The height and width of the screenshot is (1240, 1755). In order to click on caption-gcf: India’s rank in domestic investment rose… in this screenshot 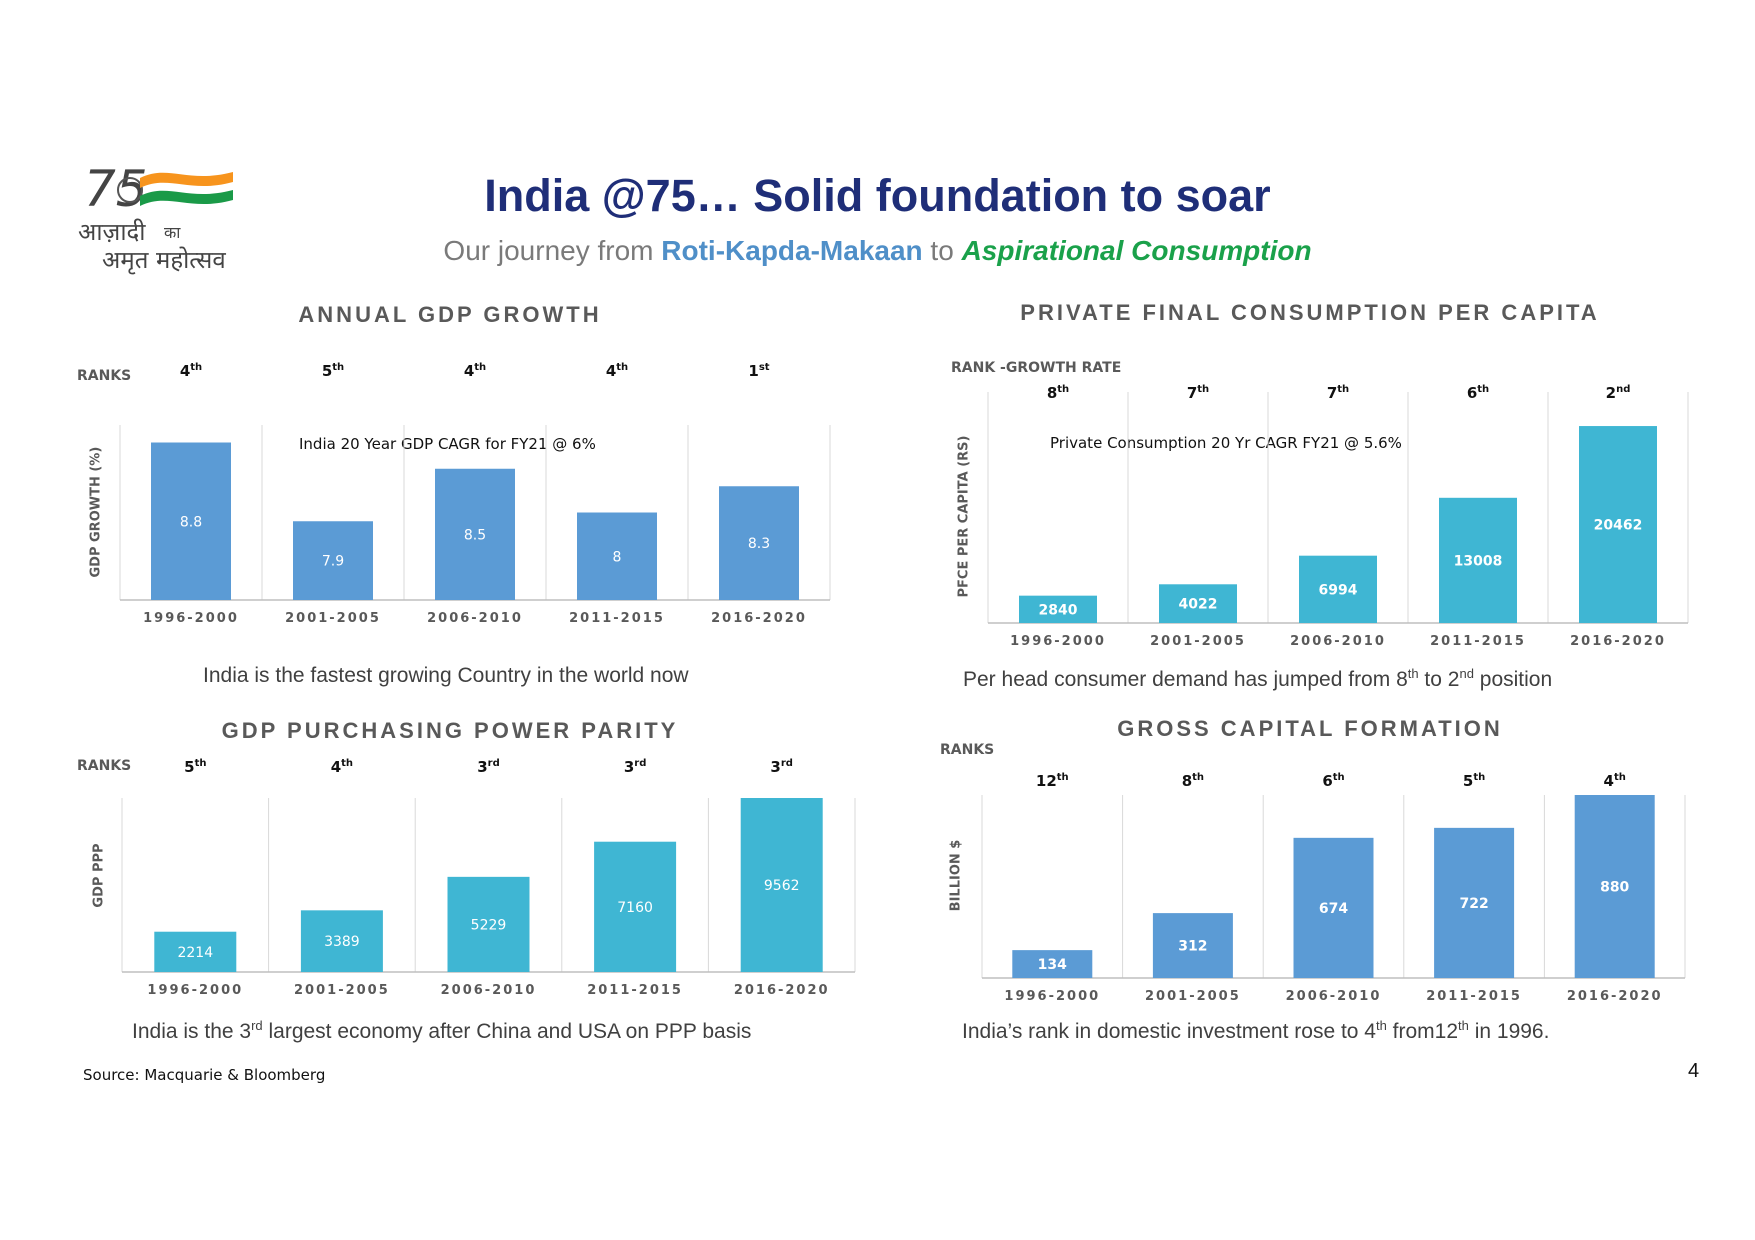, I will do `click(1255, 1031)`.